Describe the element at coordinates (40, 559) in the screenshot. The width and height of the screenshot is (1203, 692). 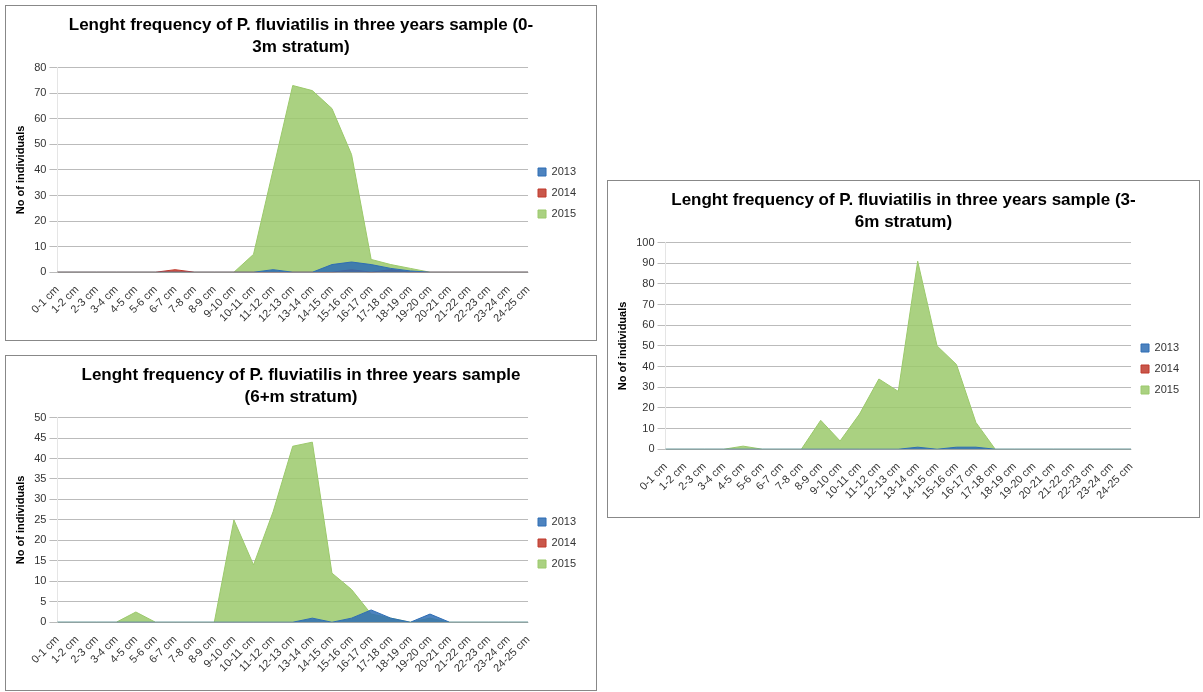
I see `y-tick-label: 15` at that location.